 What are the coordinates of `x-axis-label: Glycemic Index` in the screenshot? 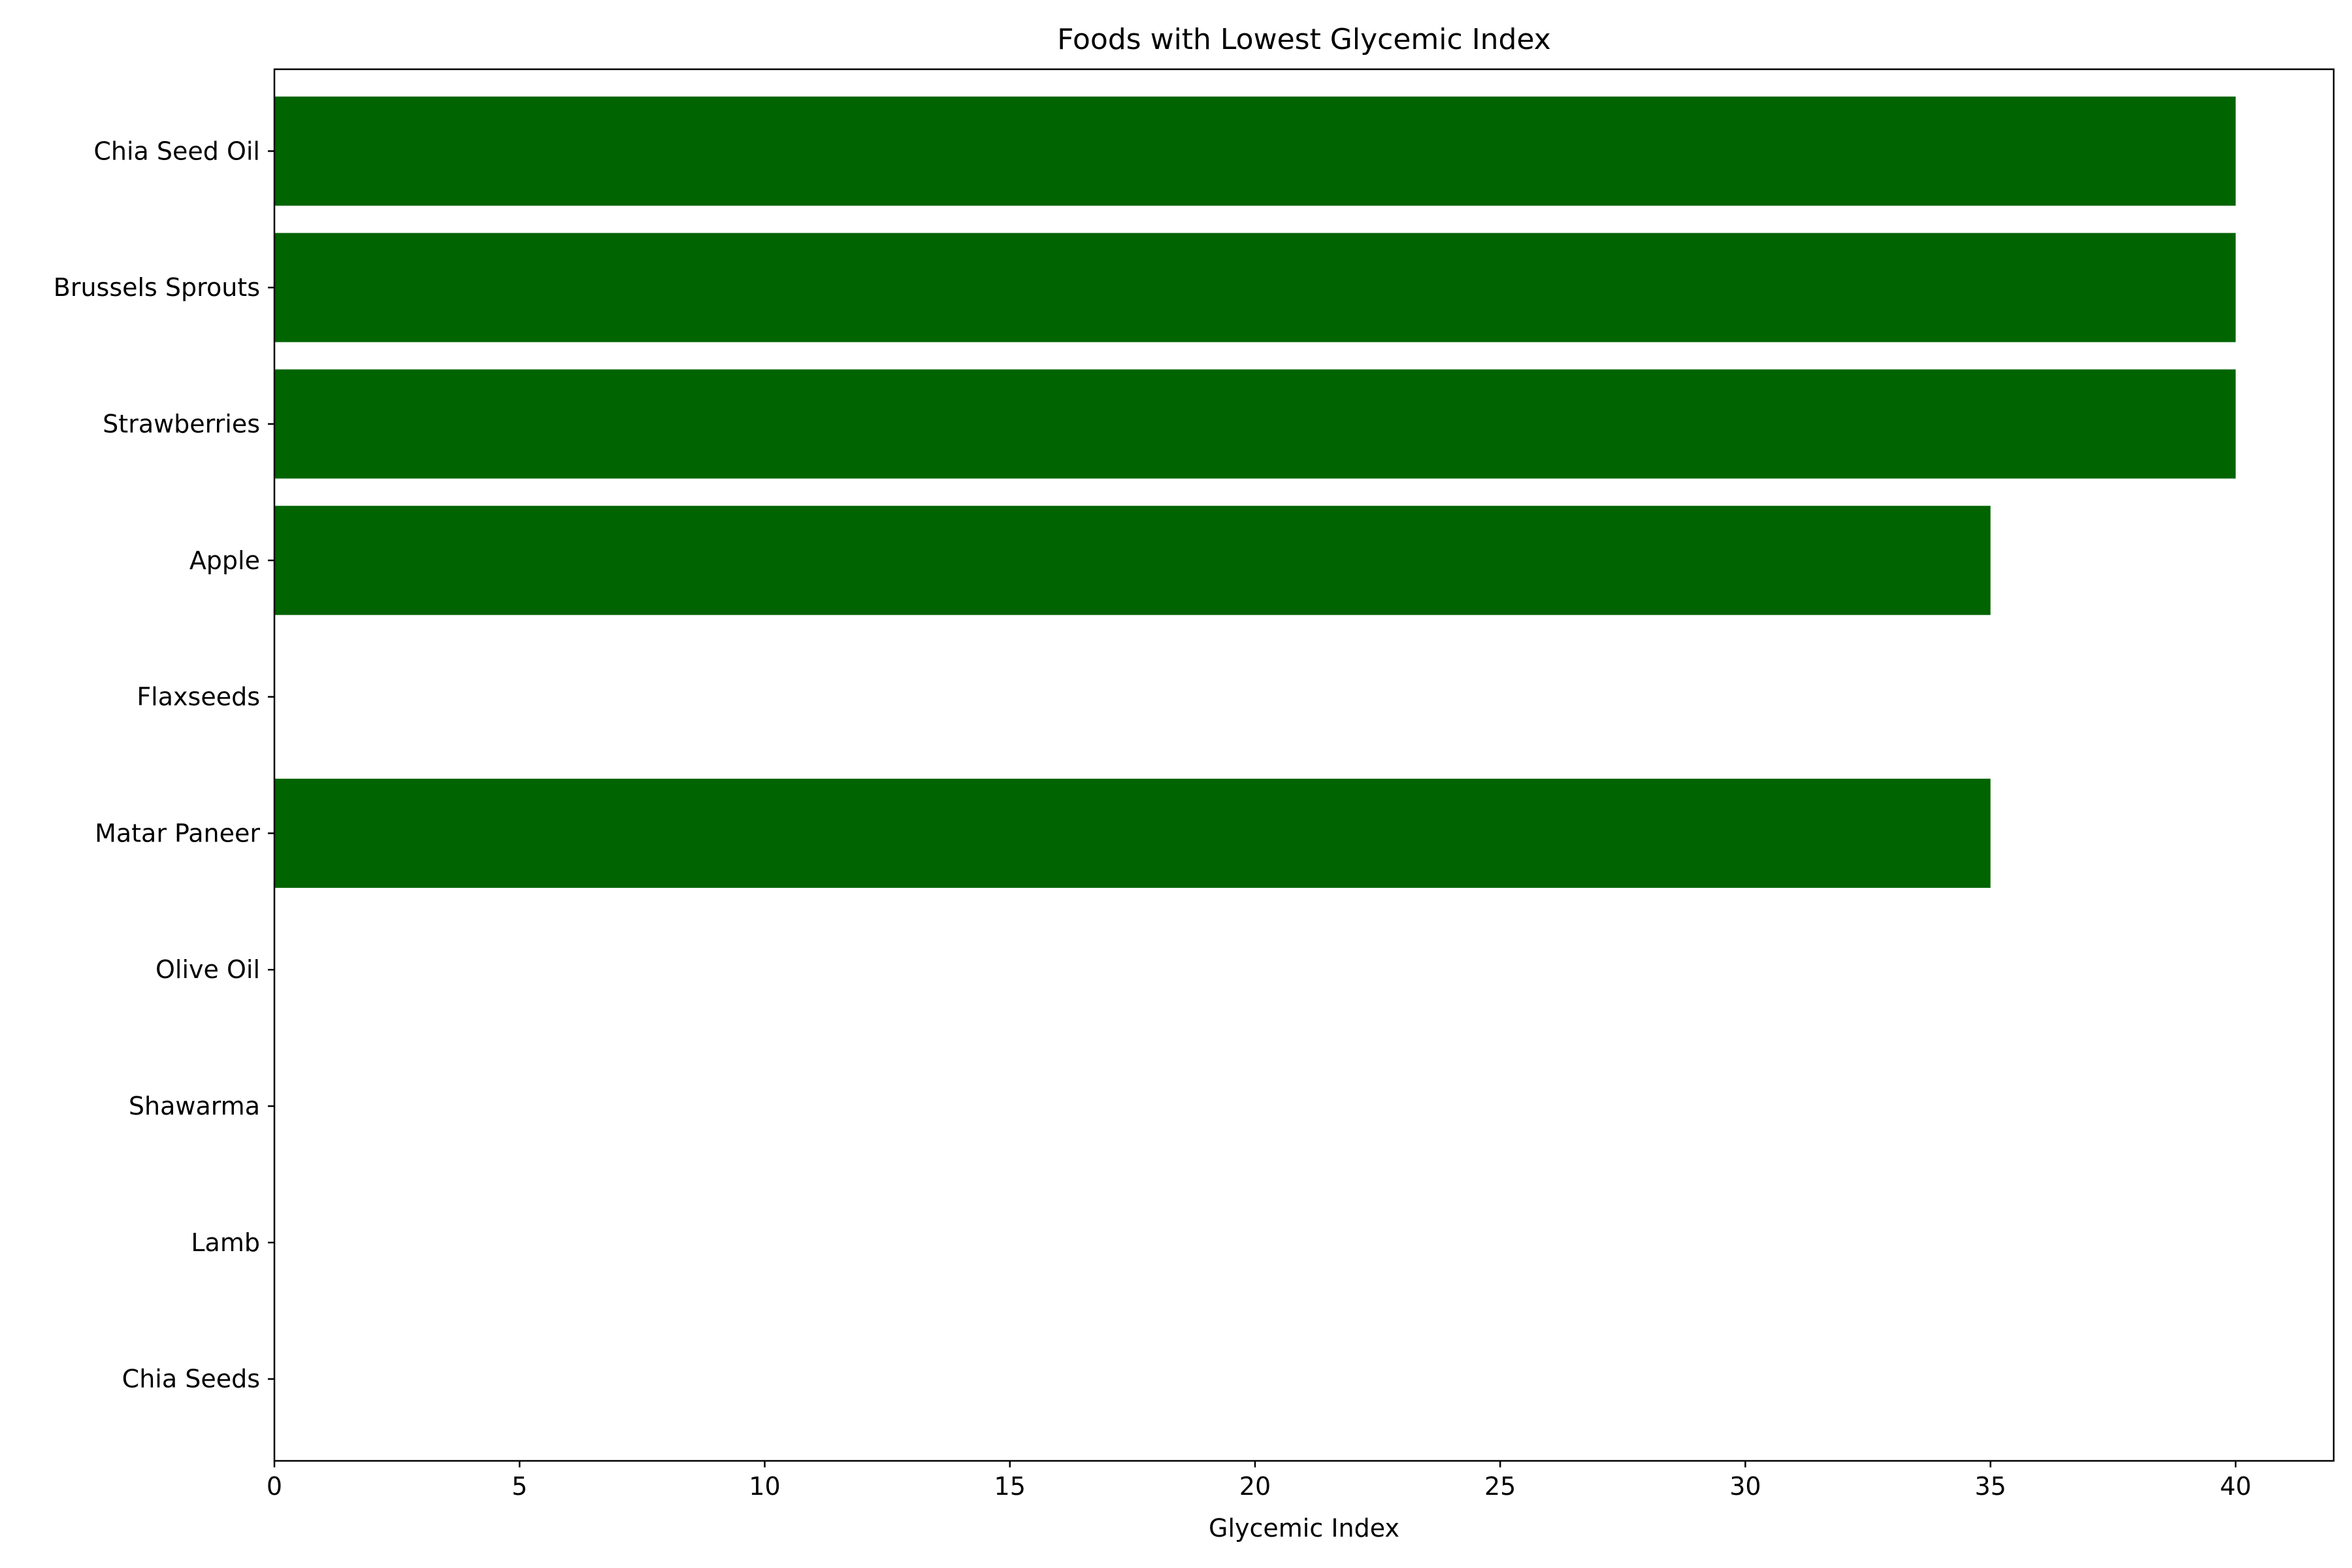 It's located at (1304, 1528).